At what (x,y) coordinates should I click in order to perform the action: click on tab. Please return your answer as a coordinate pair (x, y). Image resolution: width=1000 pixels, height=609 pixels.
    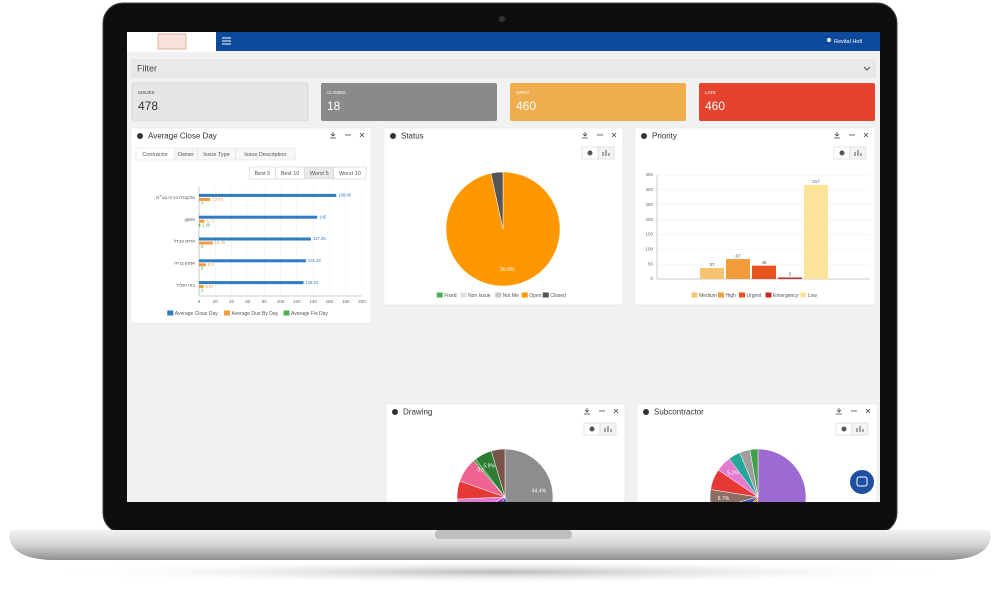
    Looking at the image, I should click on (265, 154).